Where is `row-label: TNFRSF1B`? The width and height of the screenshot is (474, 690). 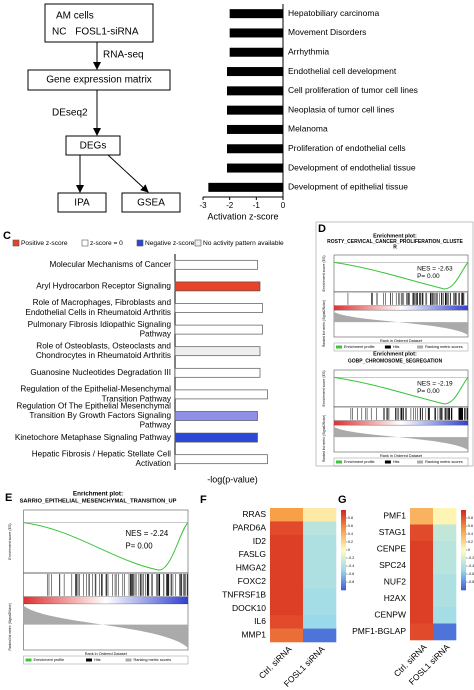
row-label: TNFRSF1B is located at coordinates (244, 594).